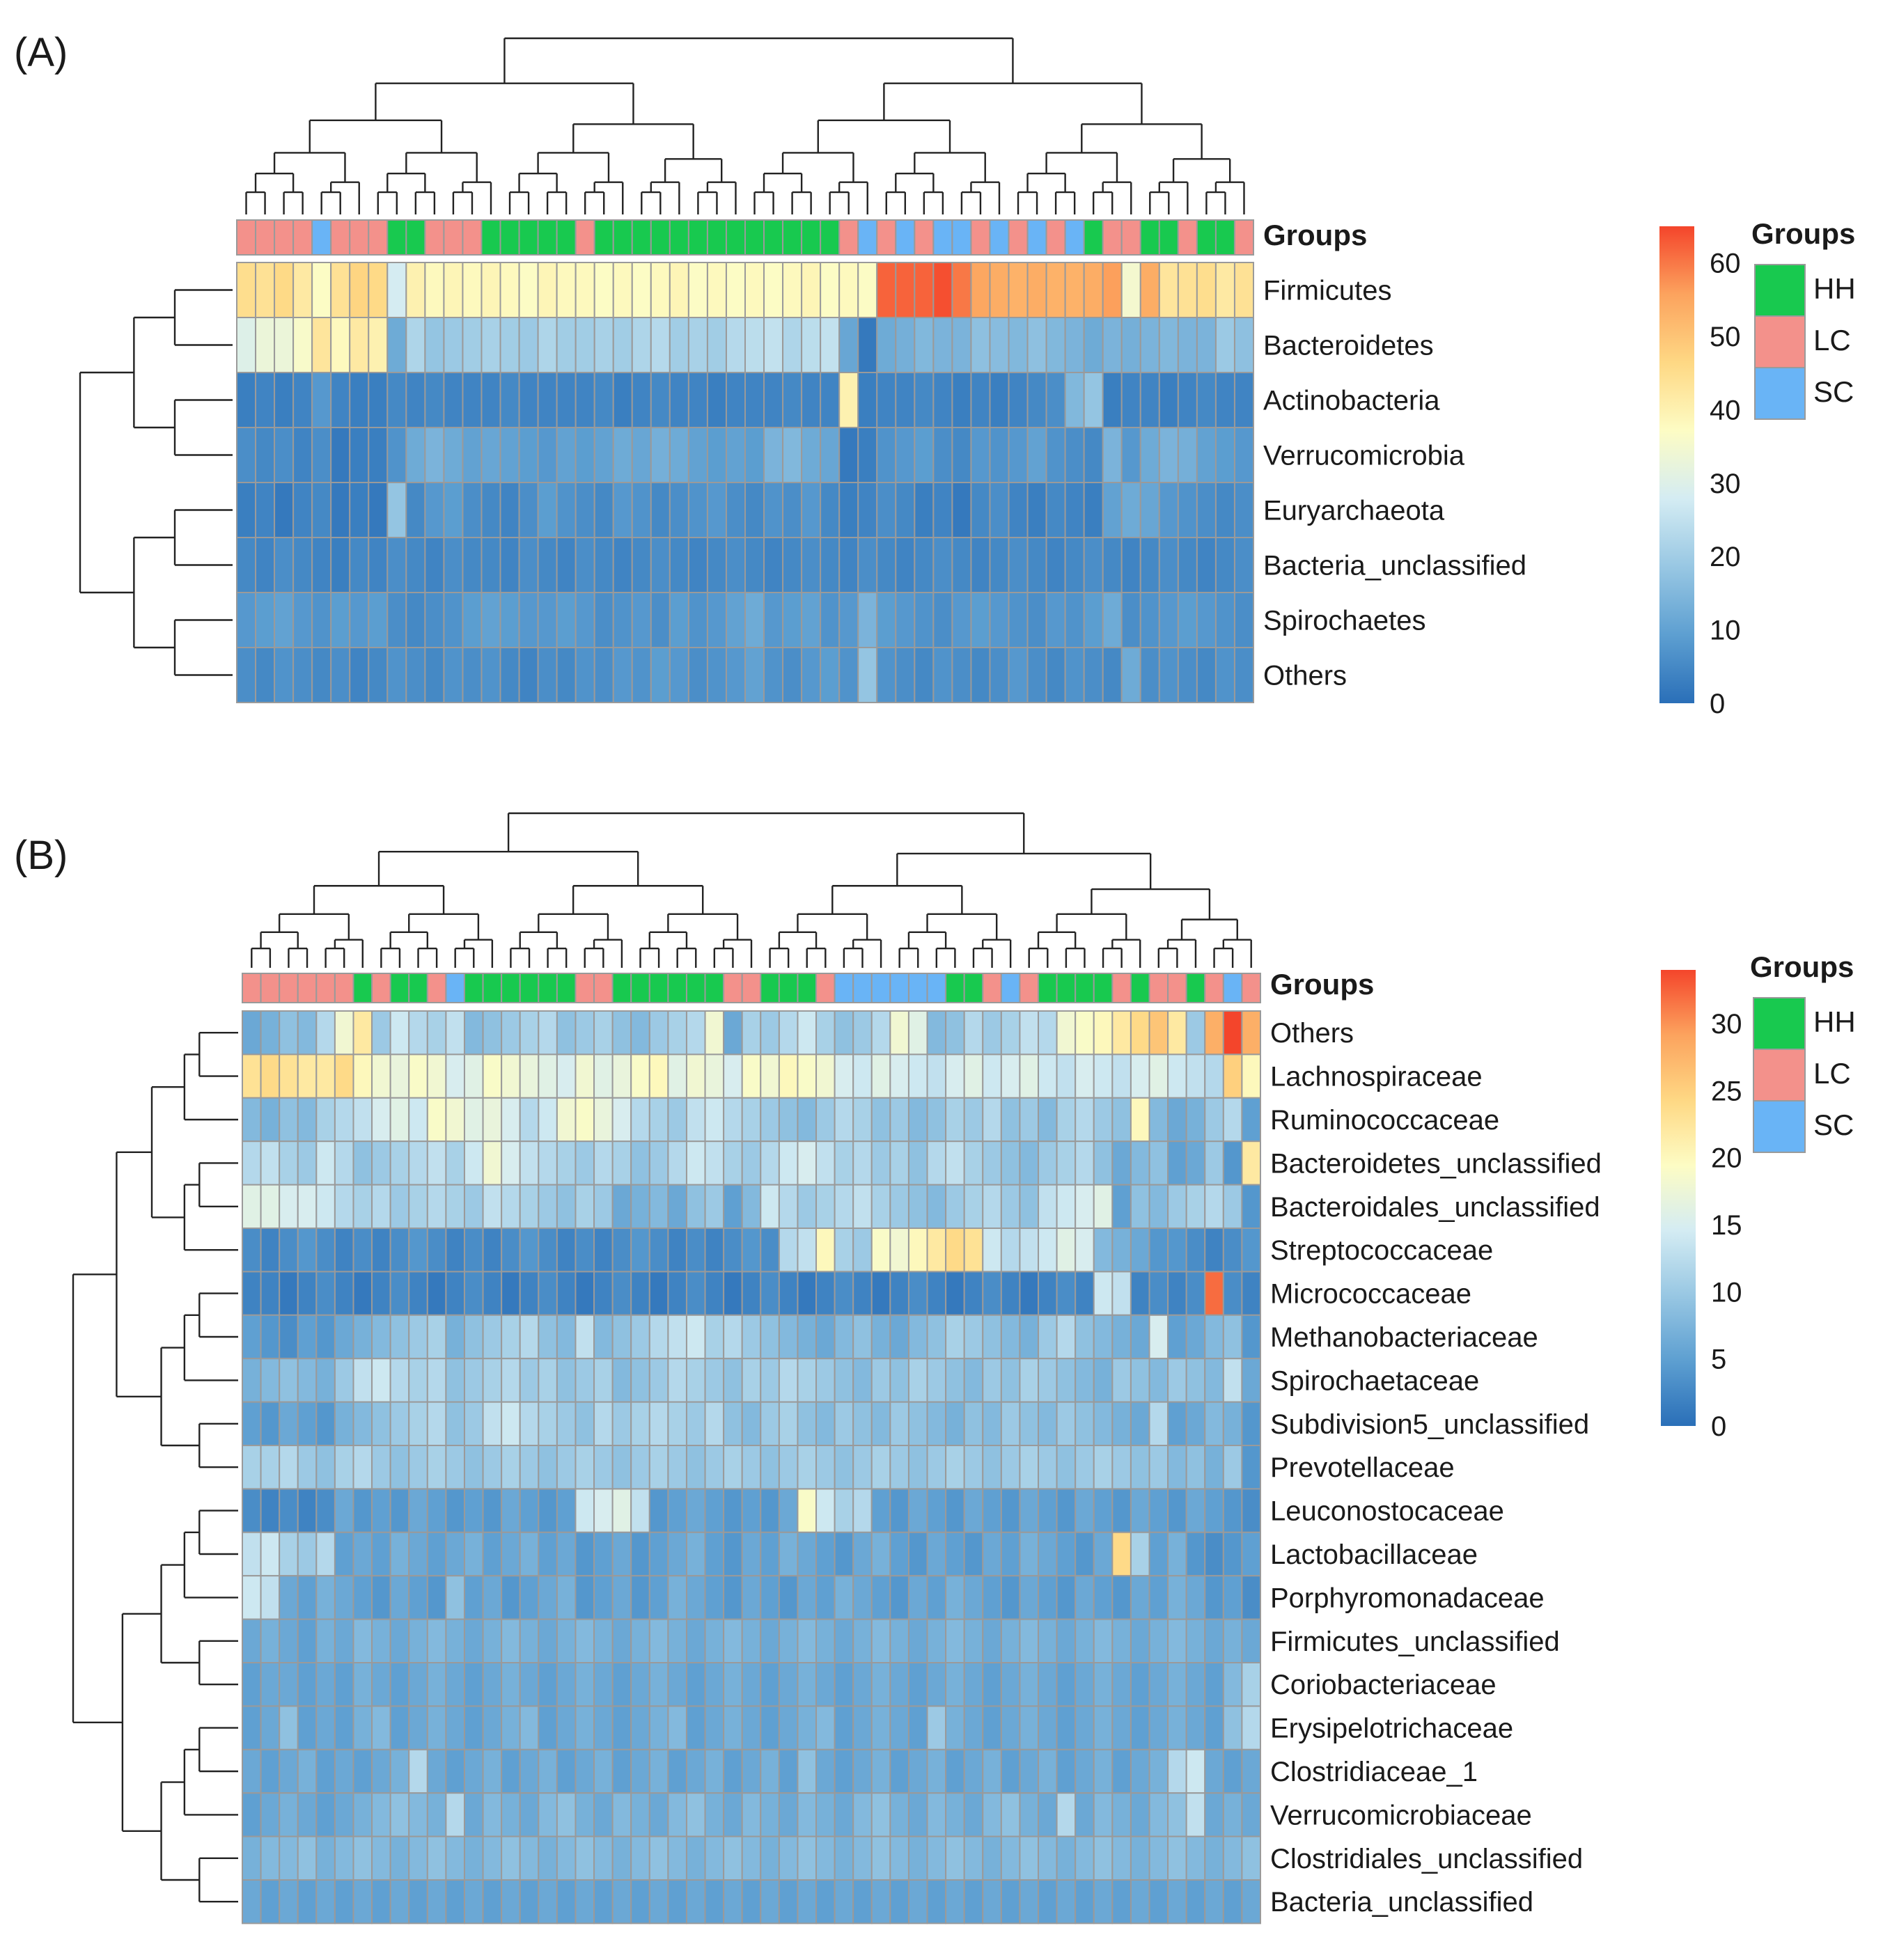 This screenshot has width=1883, height=1960. What do you see at coordinates (1395, 566) in the screenshot?
I see `row-label: Bacteria_unclassified` at bounding box center [1395, 566].